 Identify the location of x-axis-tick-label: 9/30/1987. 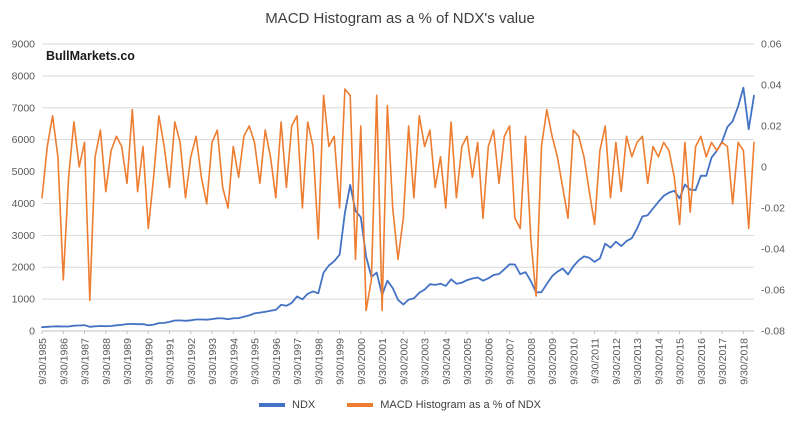
(86, 361).